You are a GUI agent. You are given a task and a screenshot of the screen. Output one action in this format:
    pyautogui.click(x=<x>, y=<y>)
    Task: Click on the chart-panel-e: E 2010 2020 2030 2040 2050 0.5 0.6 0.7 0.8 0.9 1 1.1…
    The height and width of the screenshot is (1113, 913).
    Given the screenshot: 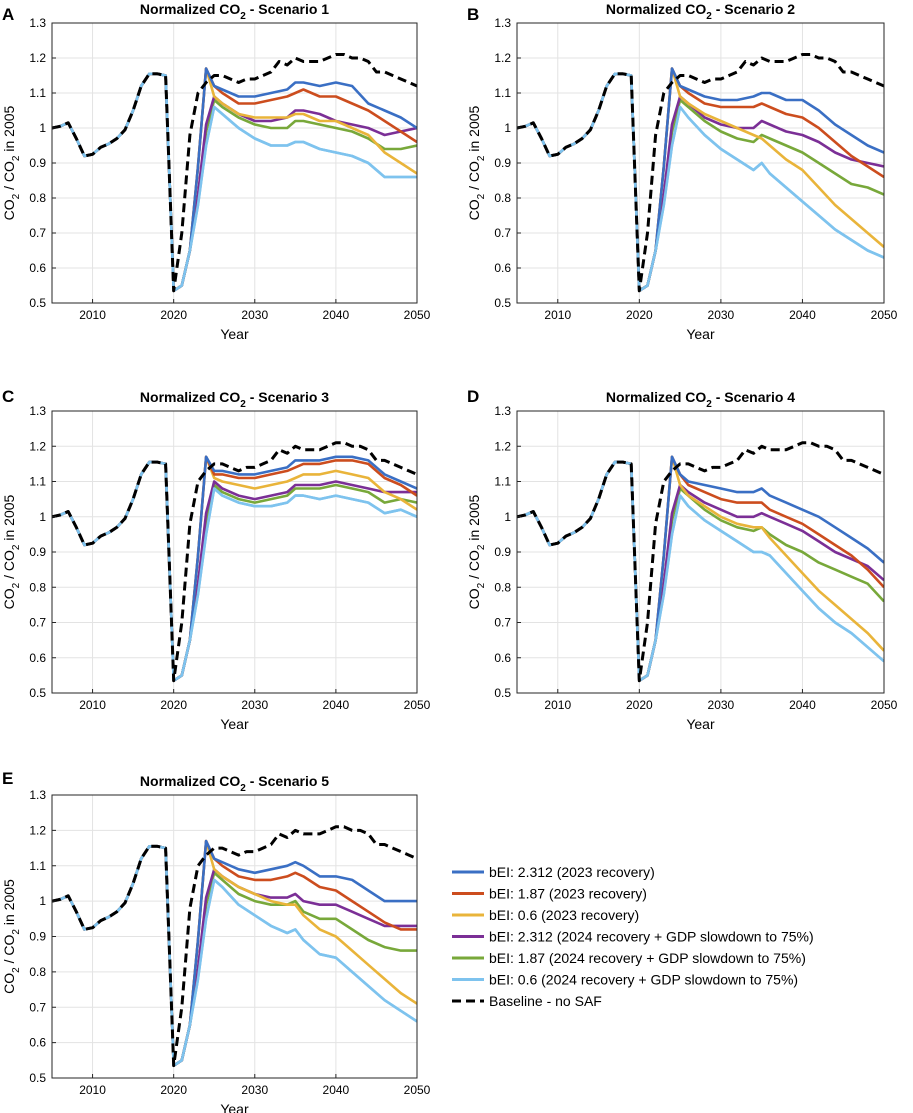 What is the action you would take?
    pyautogui.click(x=216, y=941)
    